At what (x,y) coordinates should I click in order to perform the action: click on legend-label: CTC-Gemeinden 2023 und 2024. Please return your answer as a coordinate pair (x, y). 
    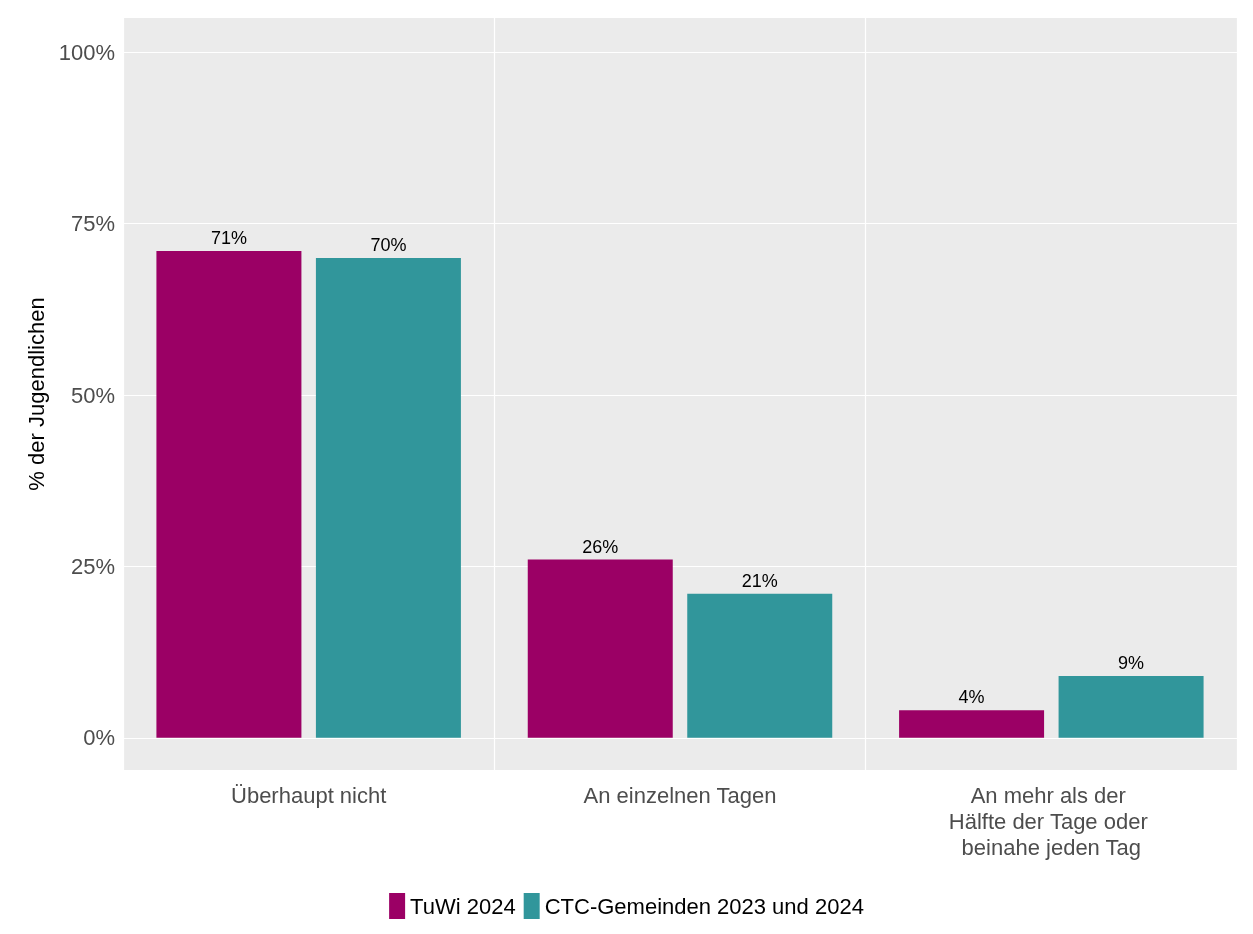
    Looking at the image, I should click on (704, 906).